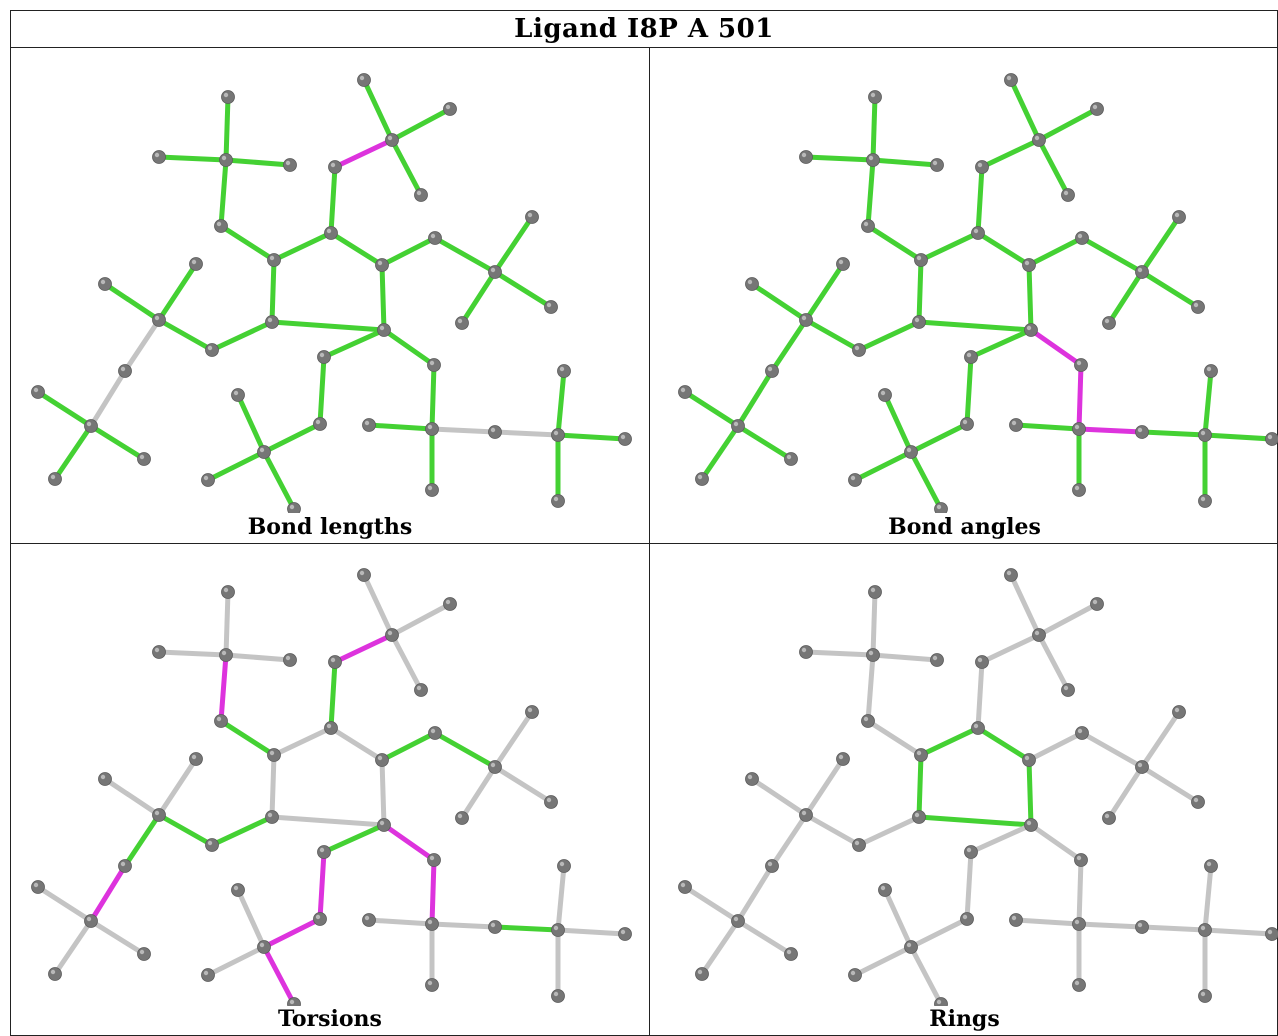 The width and height of the screenshot is (1278, 1036). What do you see at coordinates (964, 1019) in the screenshot?
I see `caption-rings: Rings` at bounding box center [964, 1019].